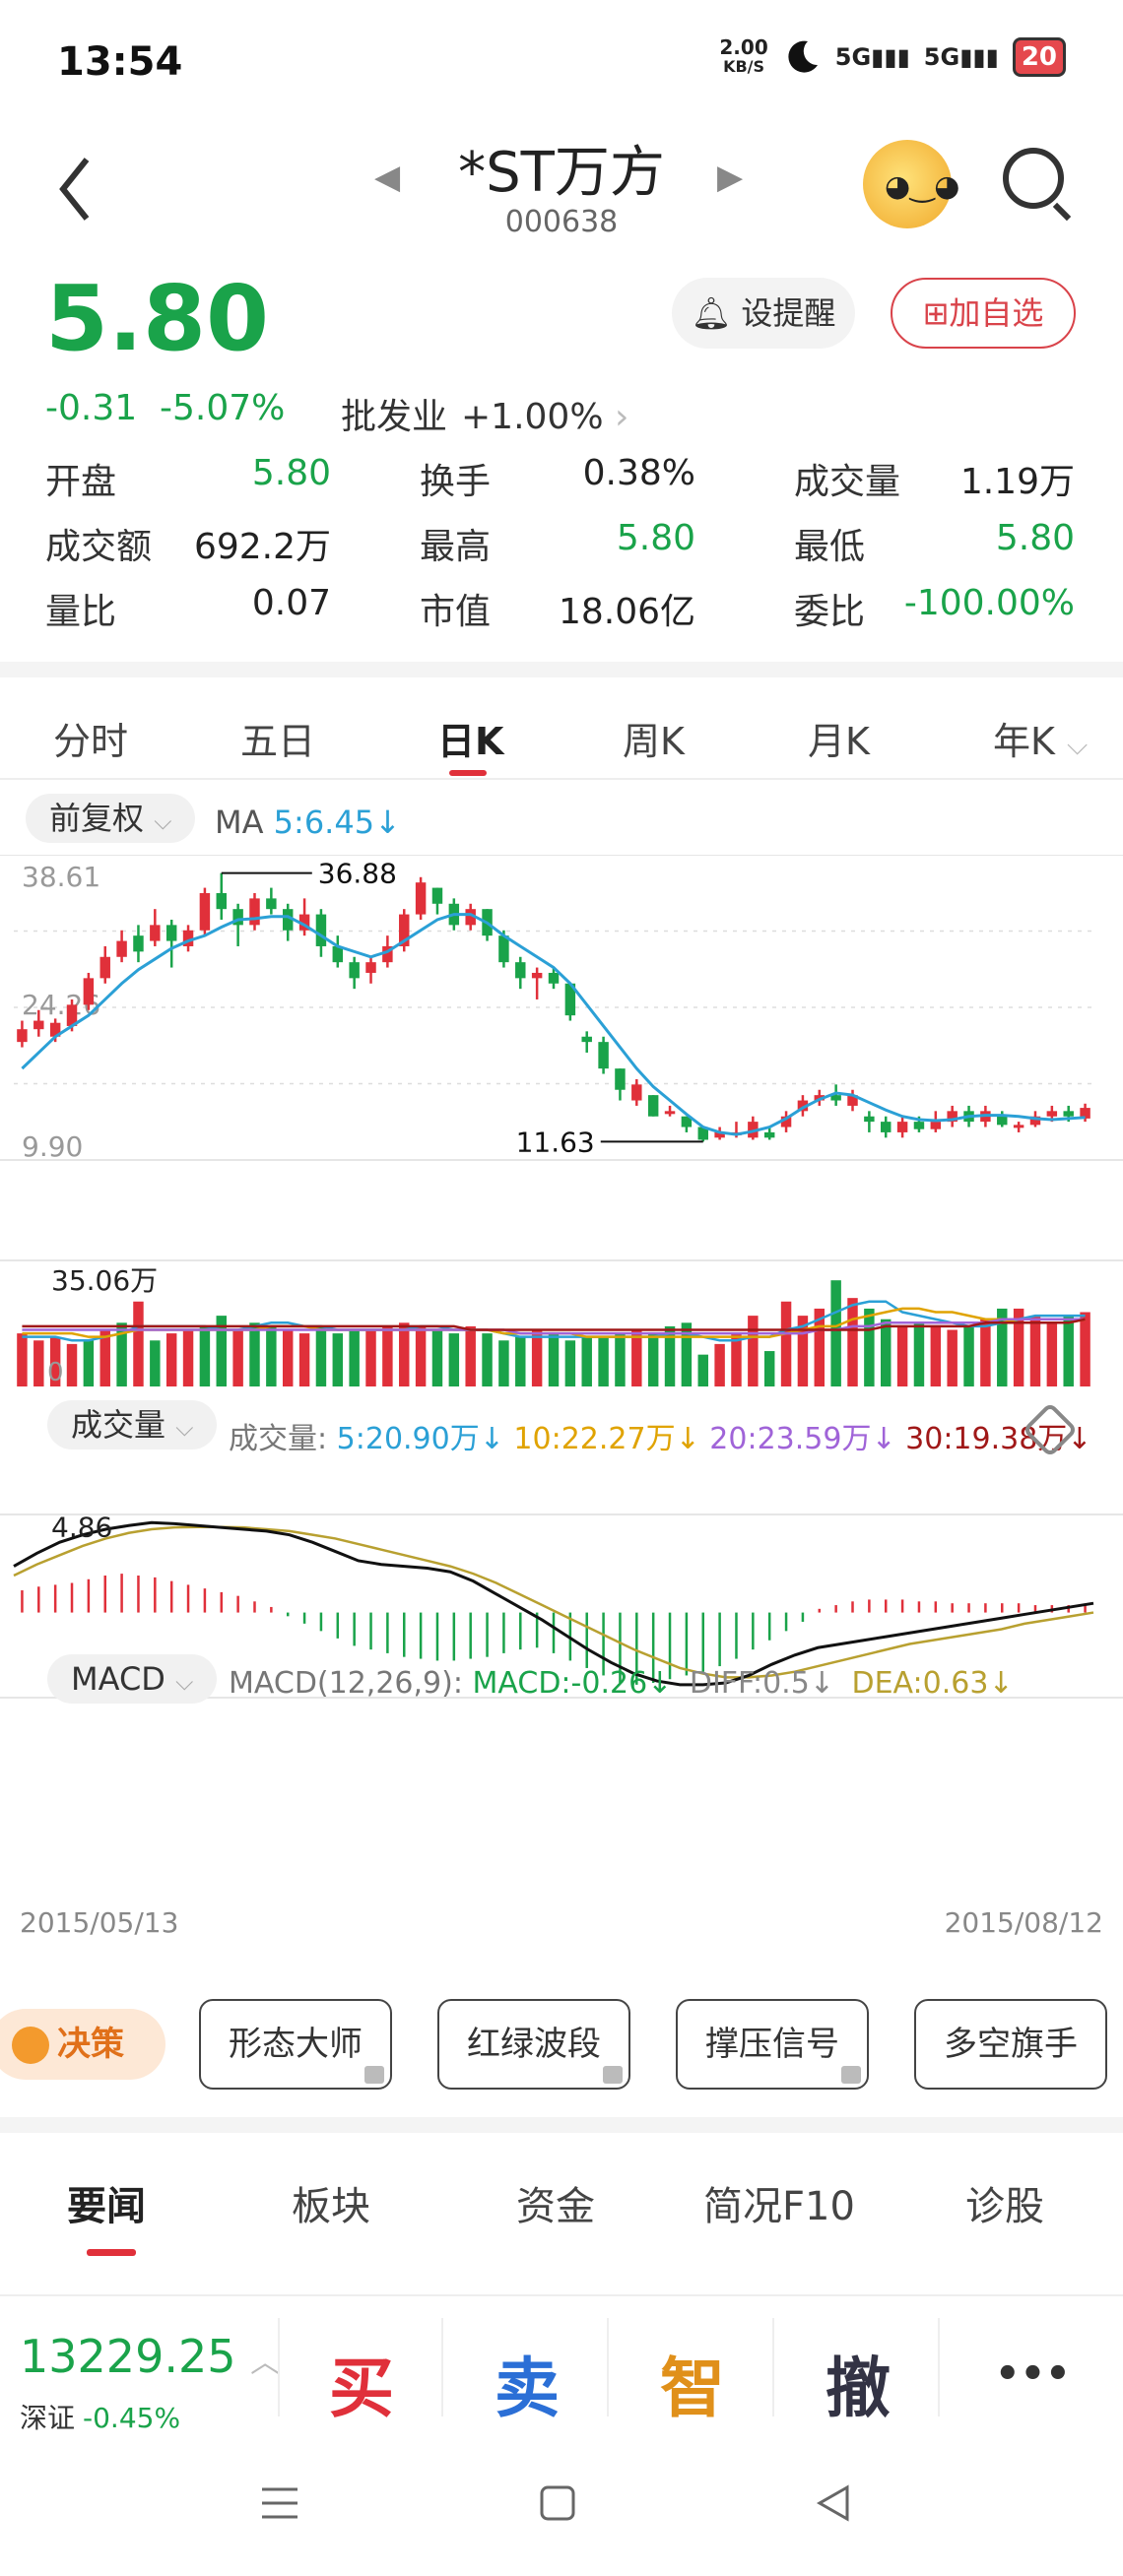 The height and width of the screenshot is (2576, 1123). I want to click on plus-box-icon: ⊞, so click(936, 313).